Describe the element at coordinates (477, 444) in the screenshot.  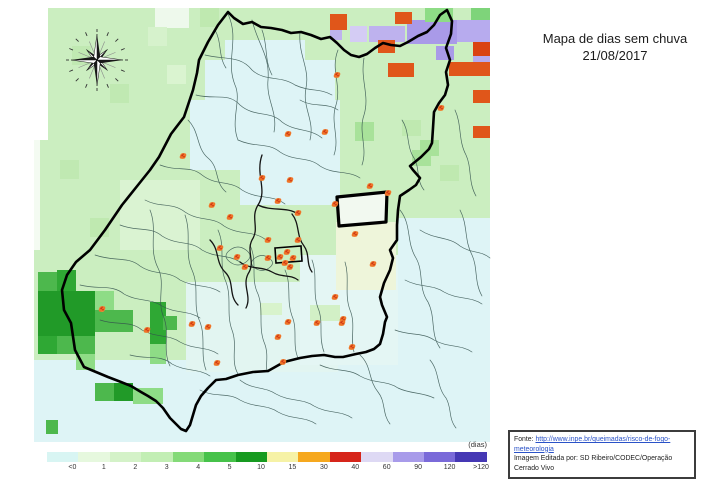
I see `legend-unit-label: (dias)` at that location.